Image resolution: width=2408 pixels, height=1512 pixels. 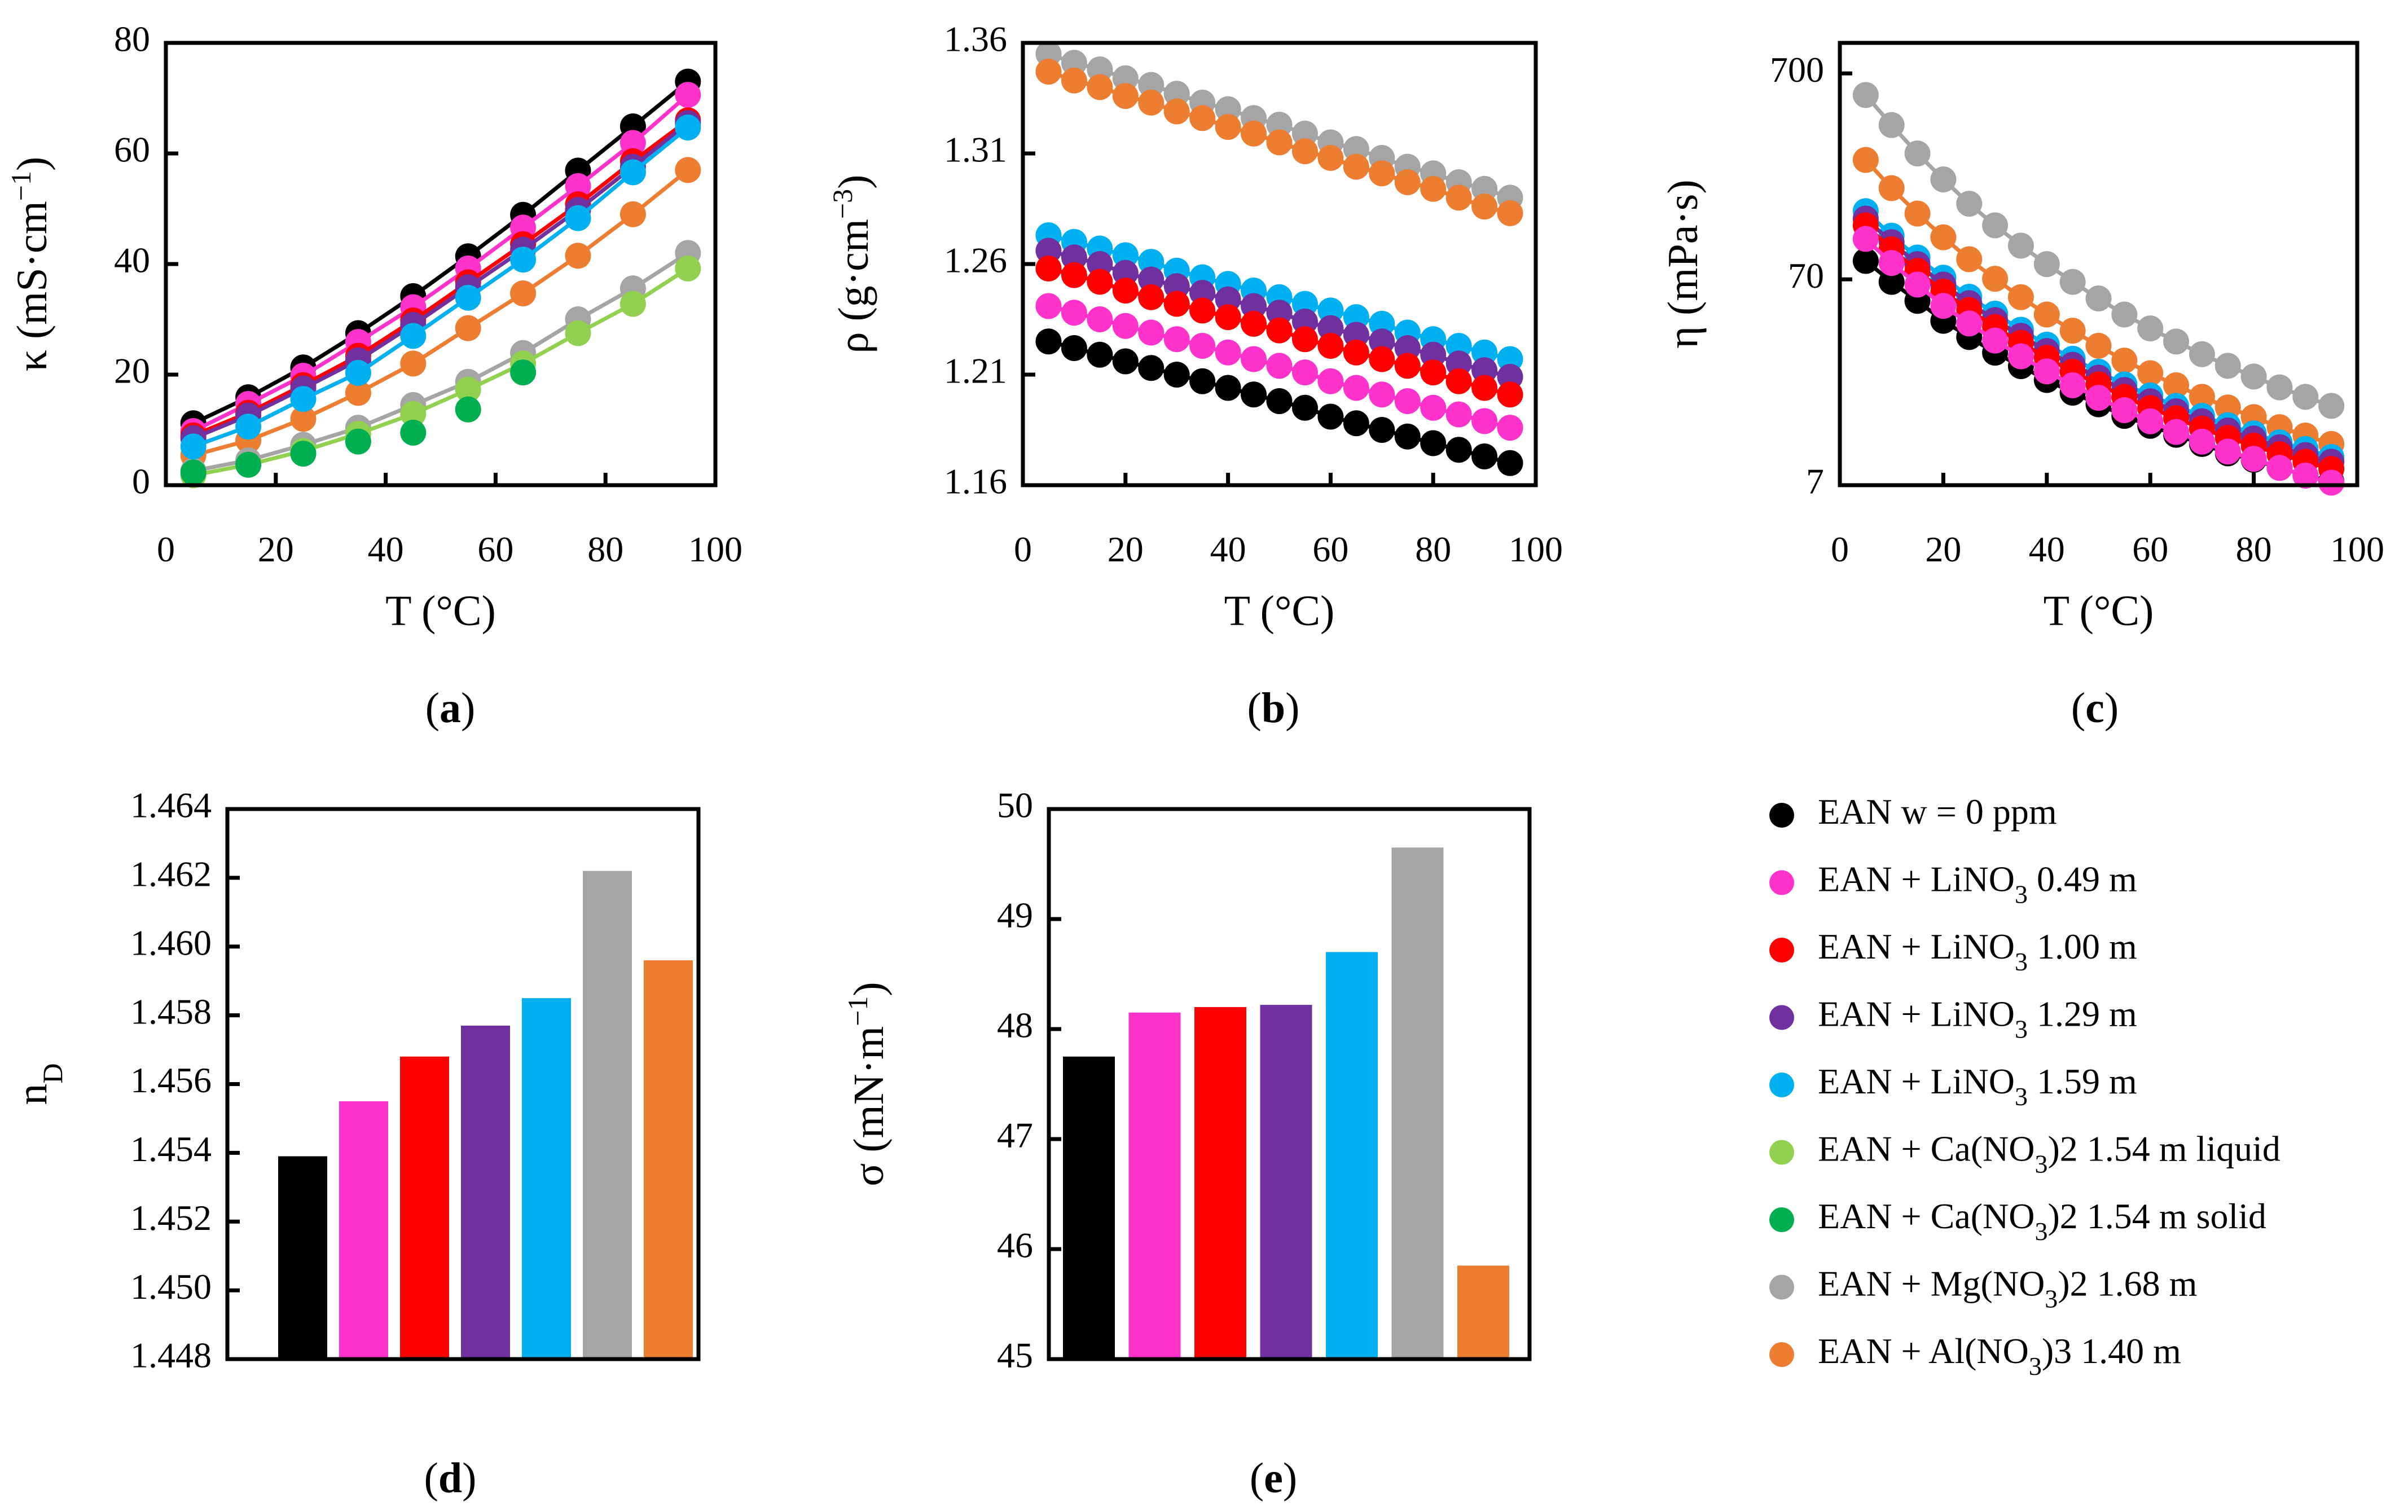 I want to click on legend-label: EAN w = 0 ppm, so click(x=1937, y=812).